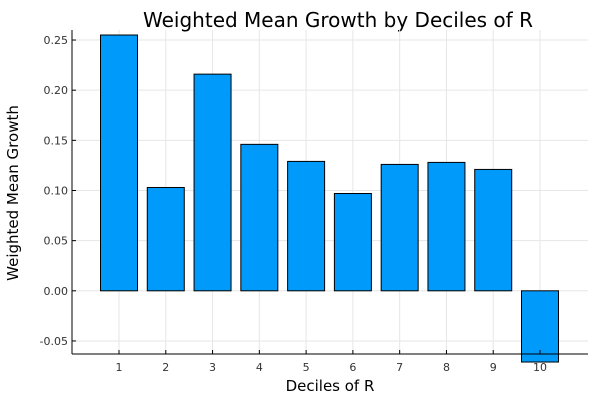 The image size is (600, 400). What do you see at coordinates (259, 367) in the screenshot?
I see `x-tick-label: 4` at bounding box center [259, 367].